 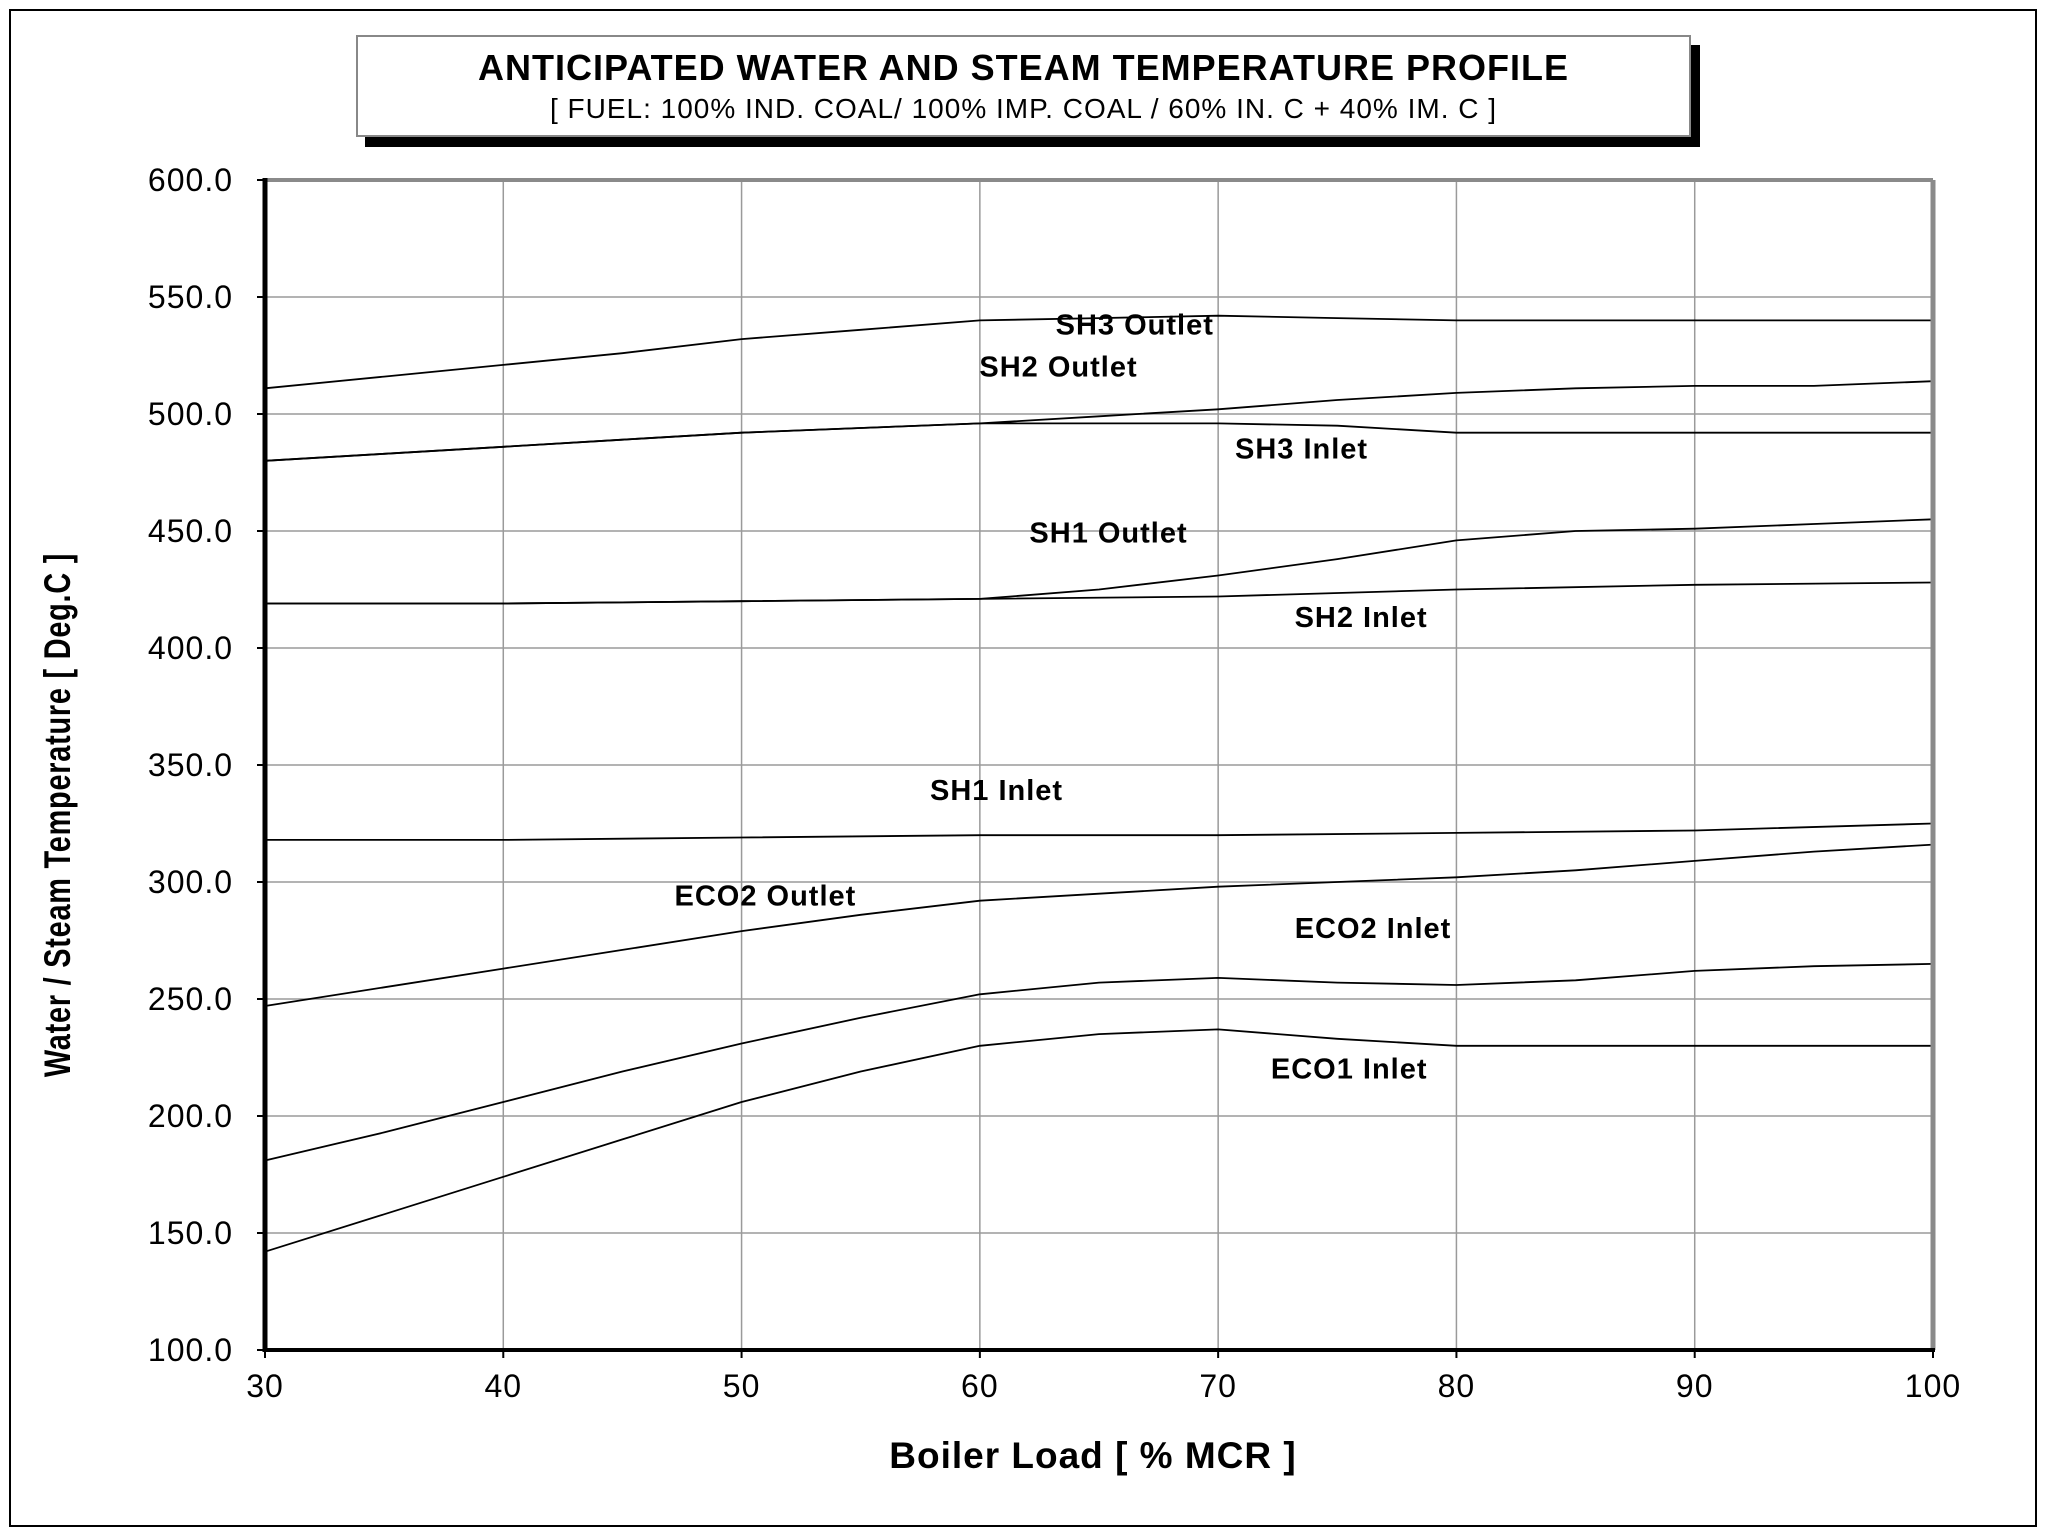 I want to click on x-tick-label: 60, so click(x=980, y=1386).